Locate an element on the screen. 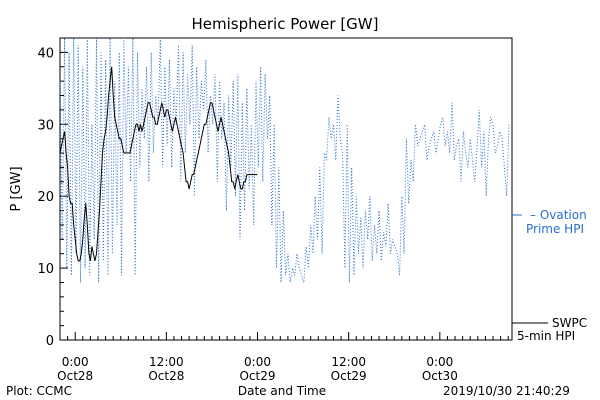 The image size is (600, 400). y-tick-label: 20 is located at coordinates (45, 197).